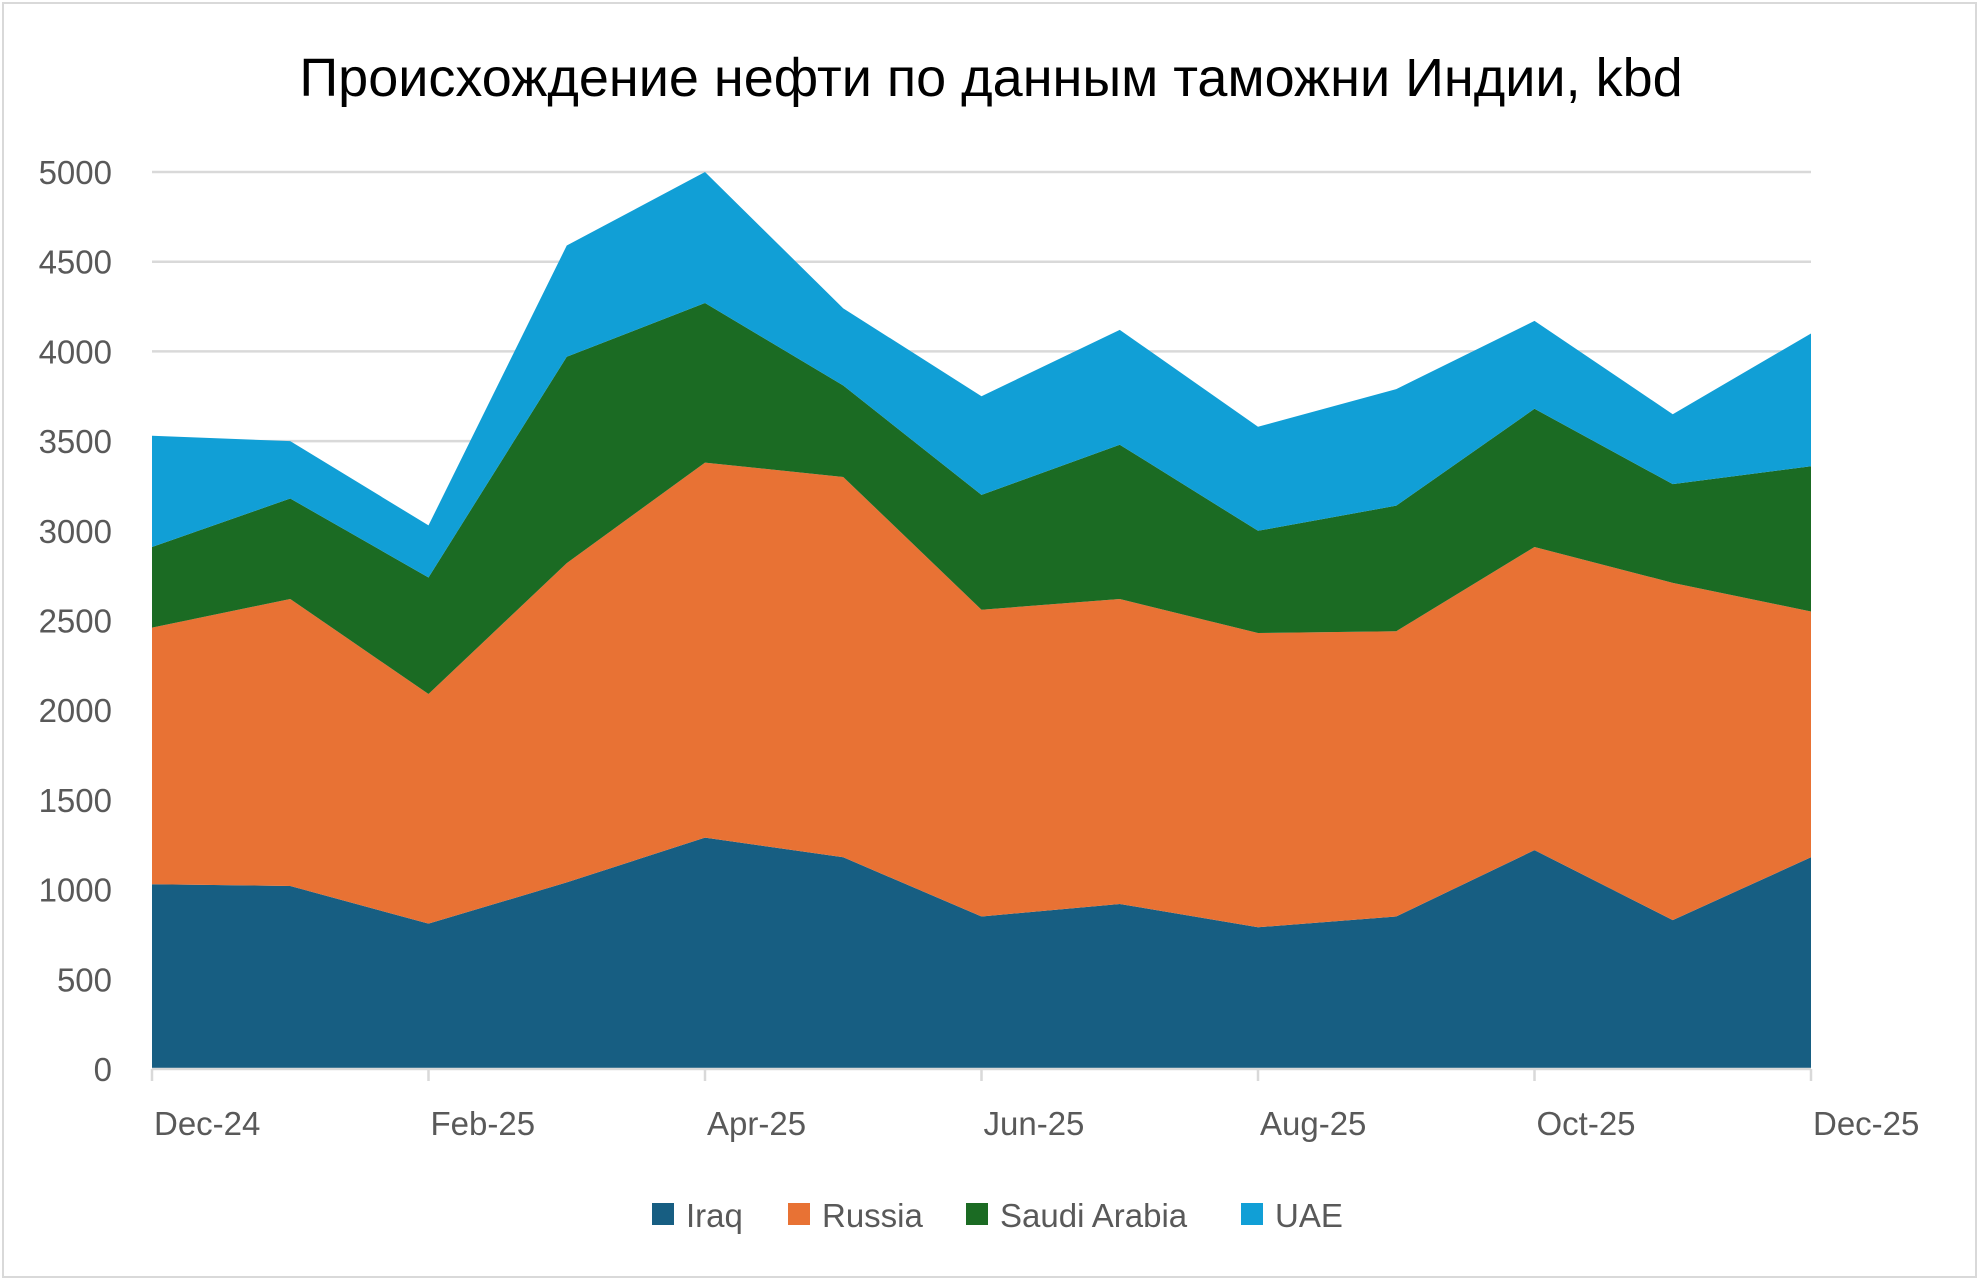  What do you see at coordinates (1586, 1123) in the screenshot?
I see `x-tick-label: Oct-25` at bounding box center [1586, 1123].